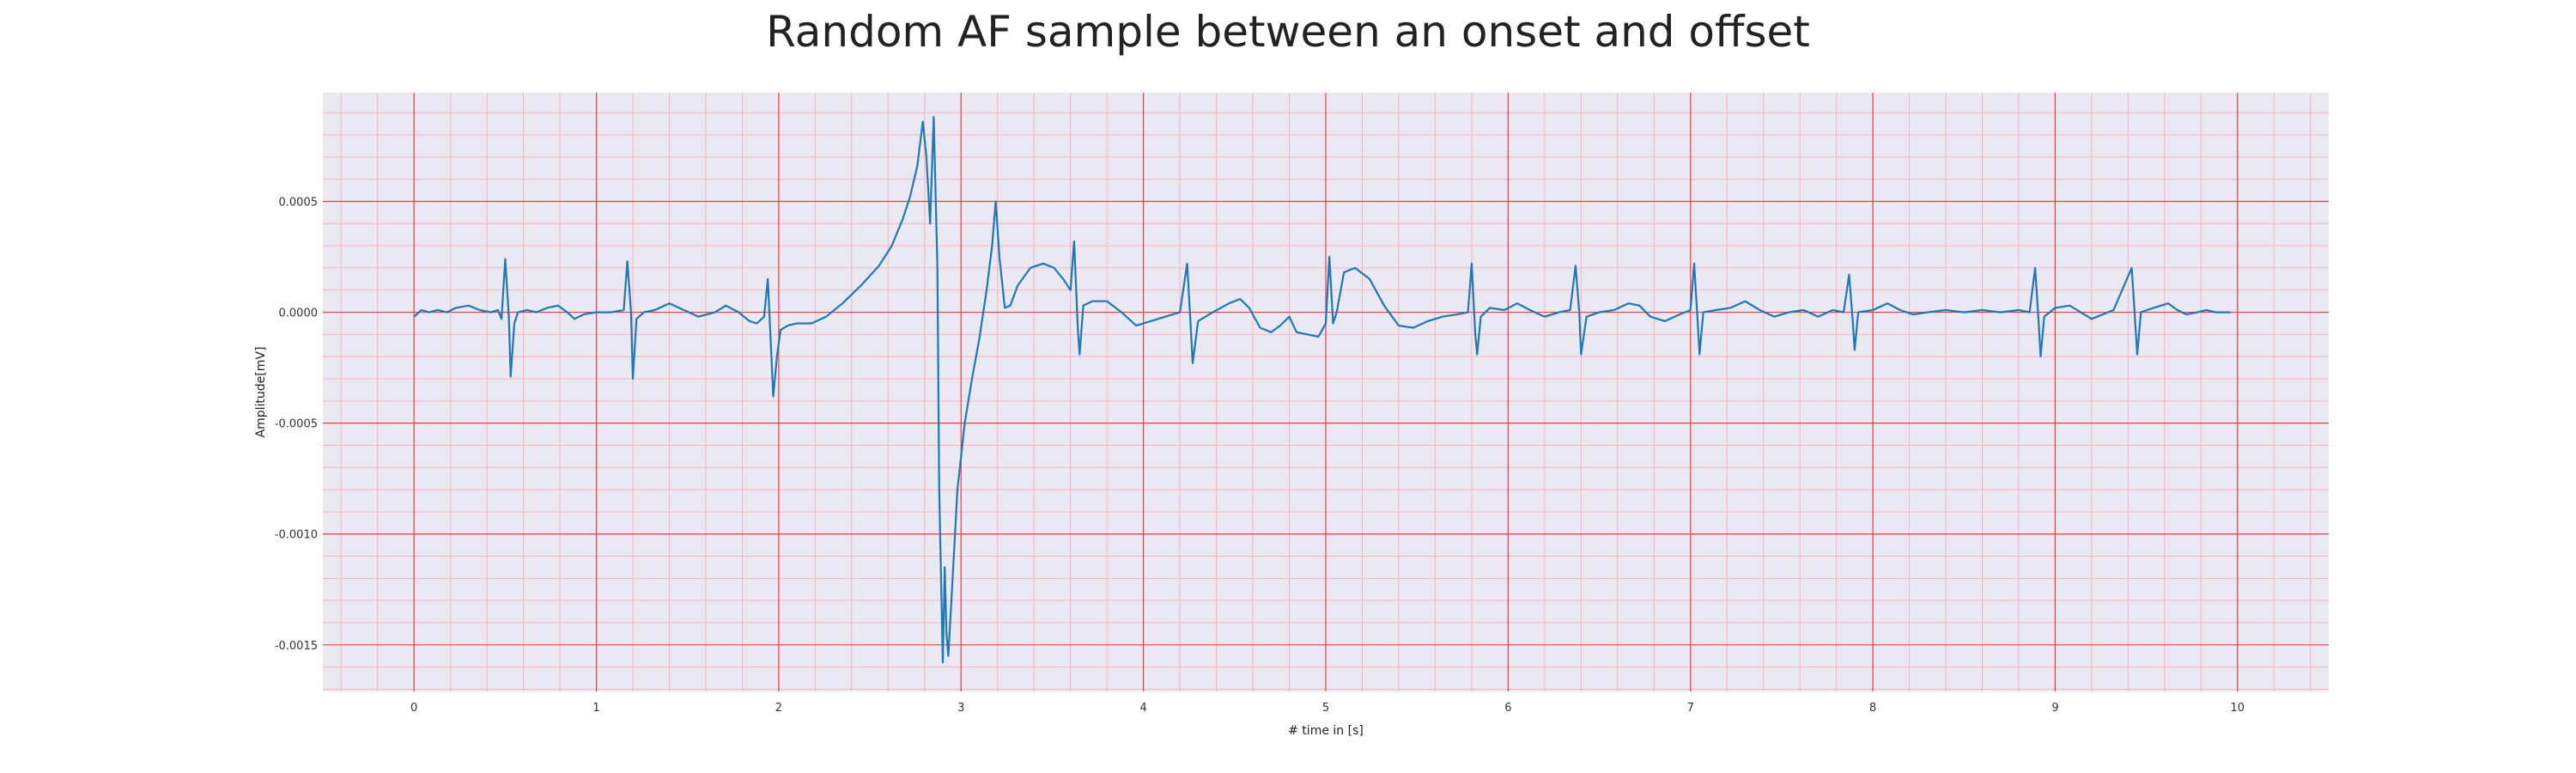 Image resolution: width=2576 pixels, height=773 pixels. Describe the element at coordinates (1326, 731) in the screenshot. I see `x-axis-label: # time in [s]` at that location.